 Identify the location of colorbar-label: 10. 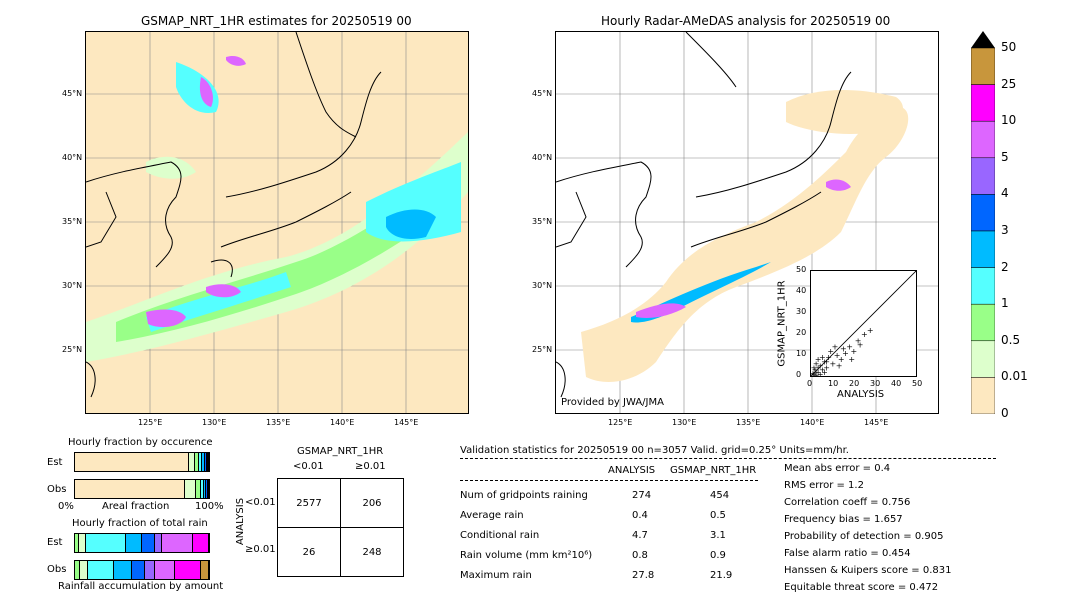
(1009, 120).